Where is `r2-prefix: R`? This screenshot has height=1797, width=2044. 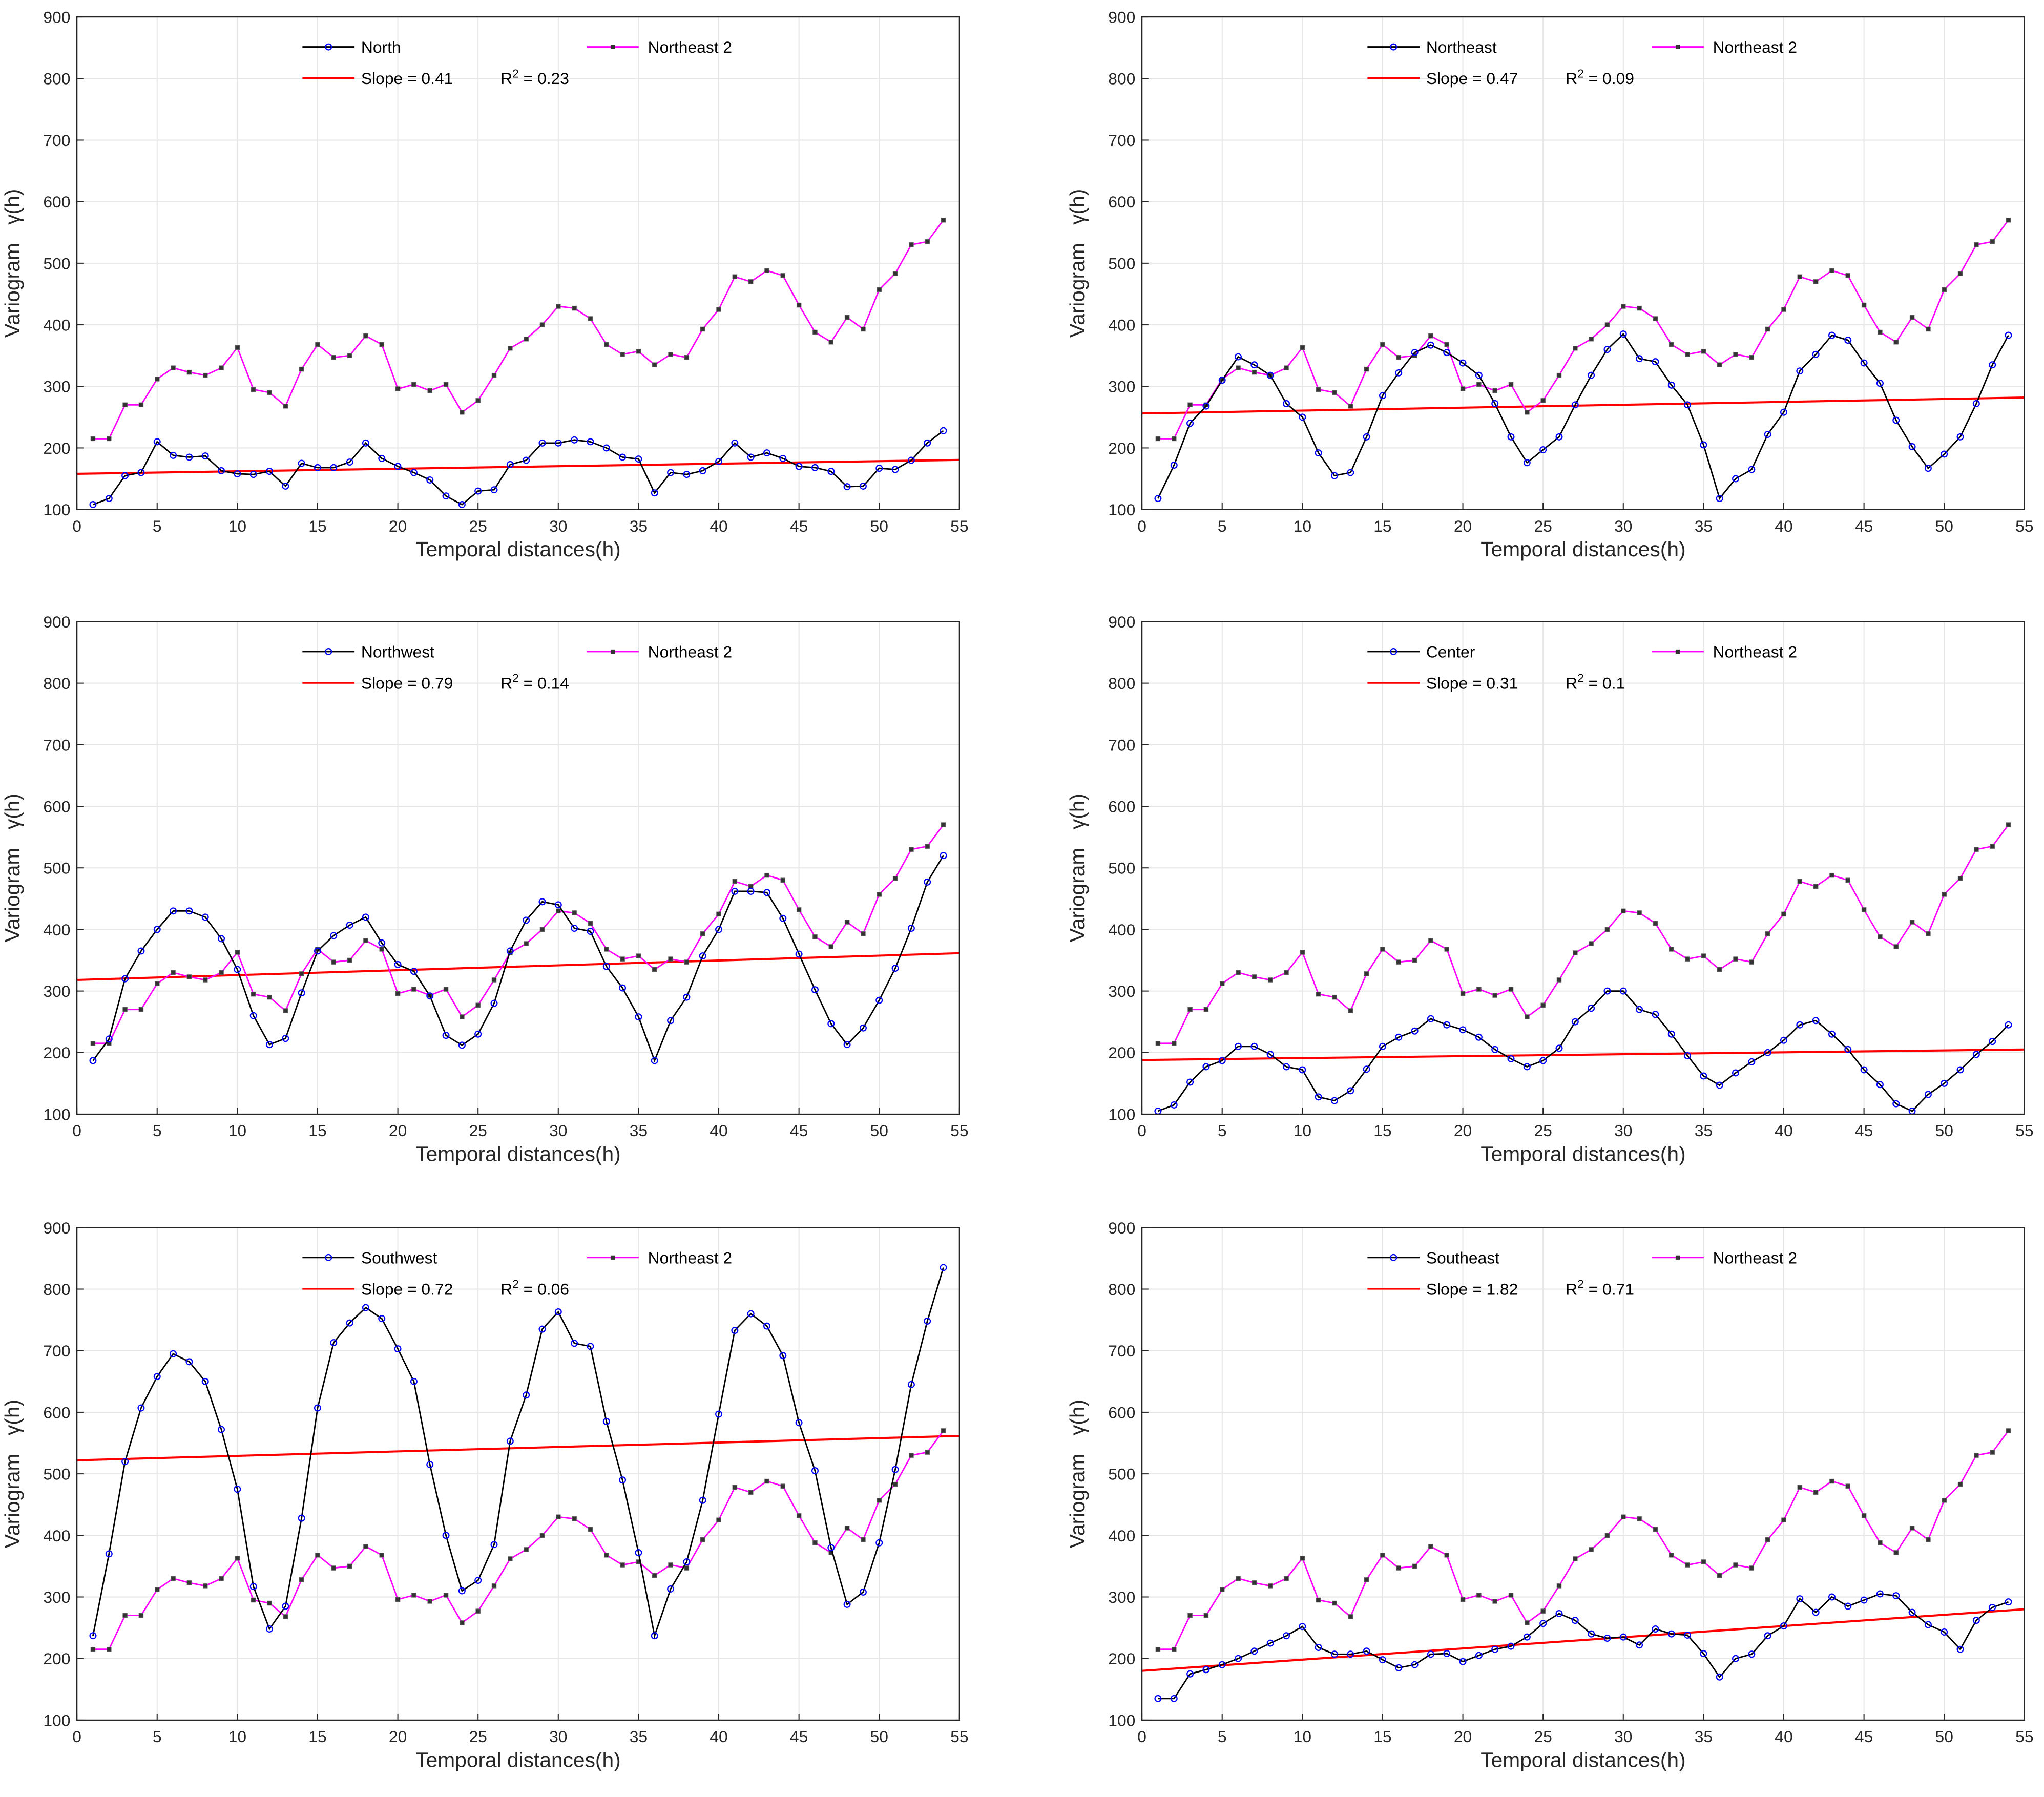
r2-prefix: R is located at coordinates (506, 683).